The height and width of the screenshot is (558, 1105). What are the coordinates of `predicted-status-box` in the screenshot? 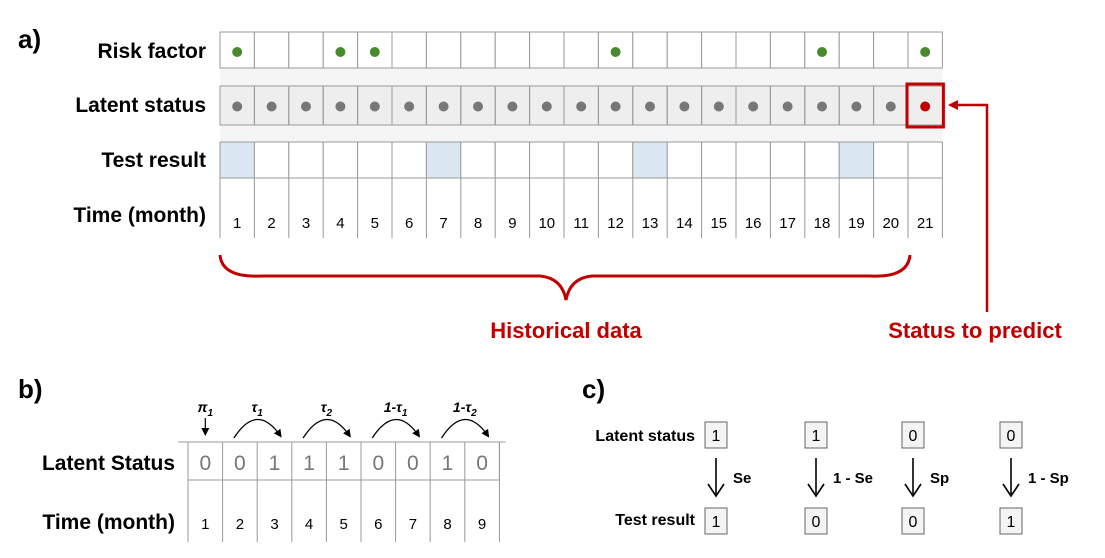 It's located at (925, 105).